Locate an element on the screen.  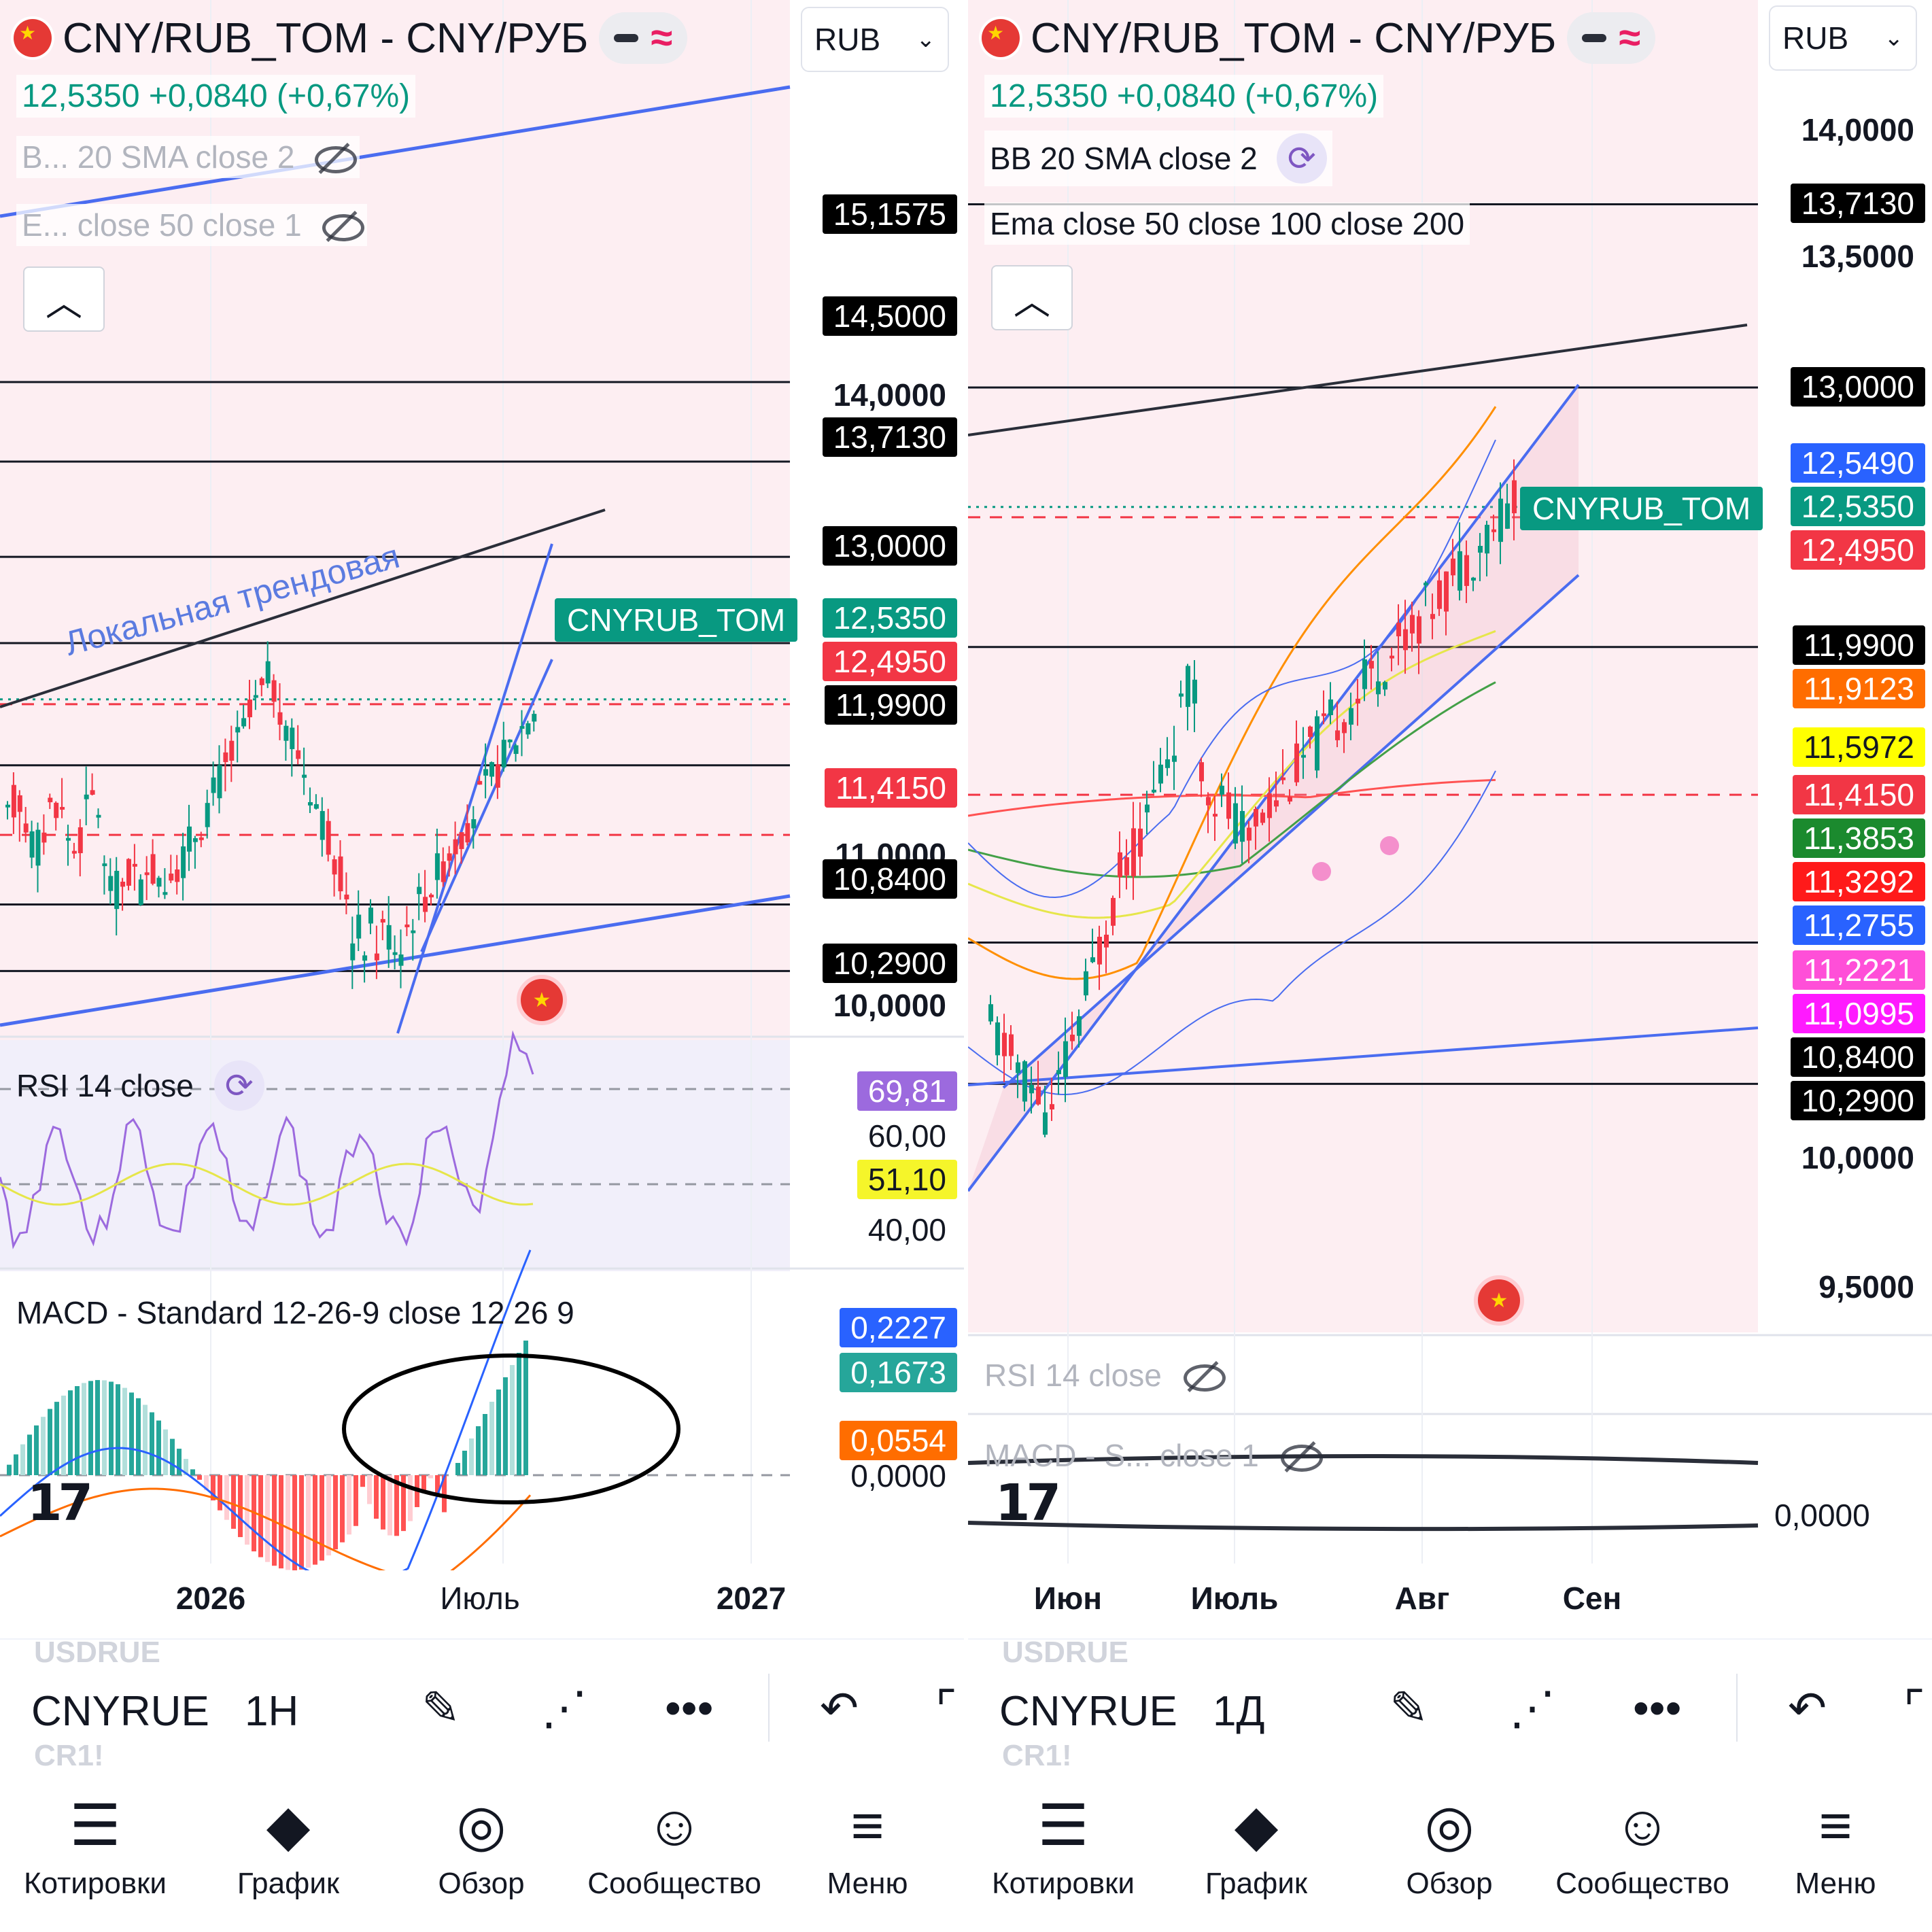
toolbar-divider is located at coordinates (1737, 1708).